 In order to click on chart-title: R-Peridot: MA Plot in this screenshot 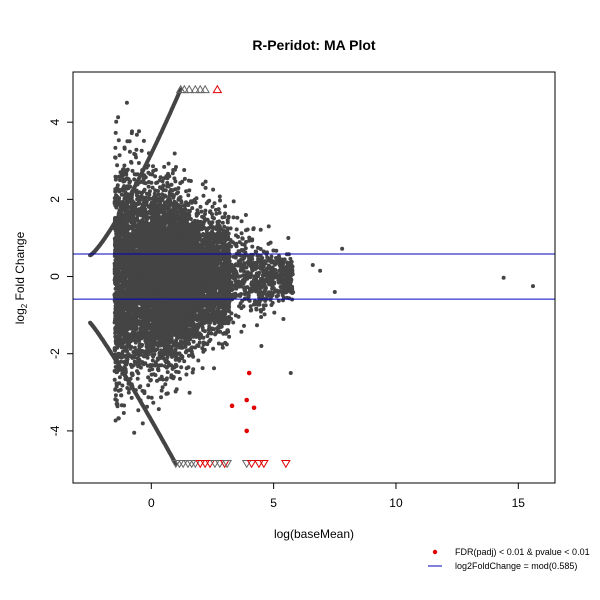, I will do `click(313, 45)`.